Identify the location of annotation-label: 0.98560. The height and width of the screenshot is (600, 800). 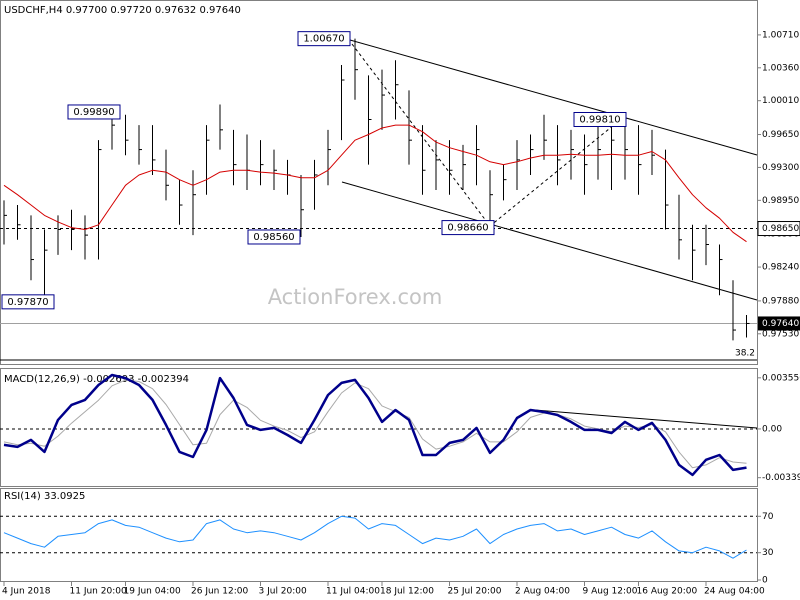
(273, 237).